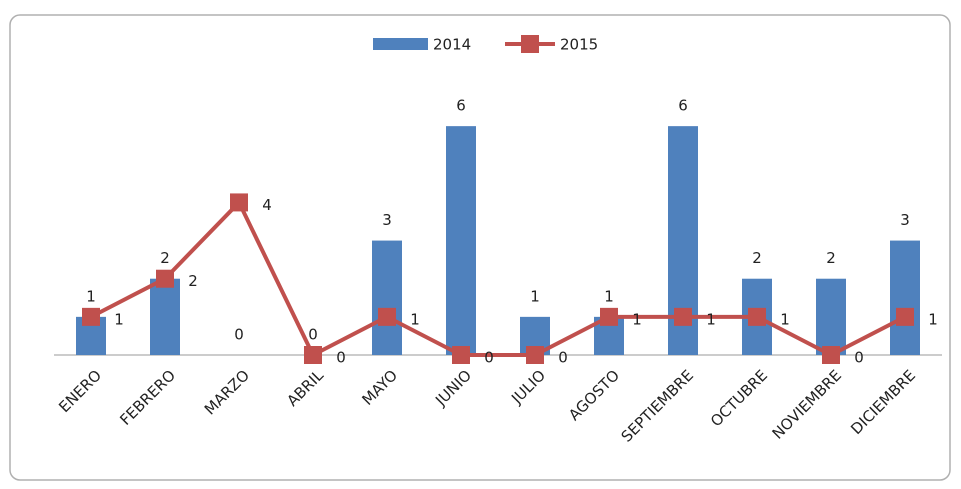 This screenshot has width=961, height=489. What do you see at coordinates (267, 205) in the screenshot?
I see `data-label: 4` at bounding box center [267, 205].